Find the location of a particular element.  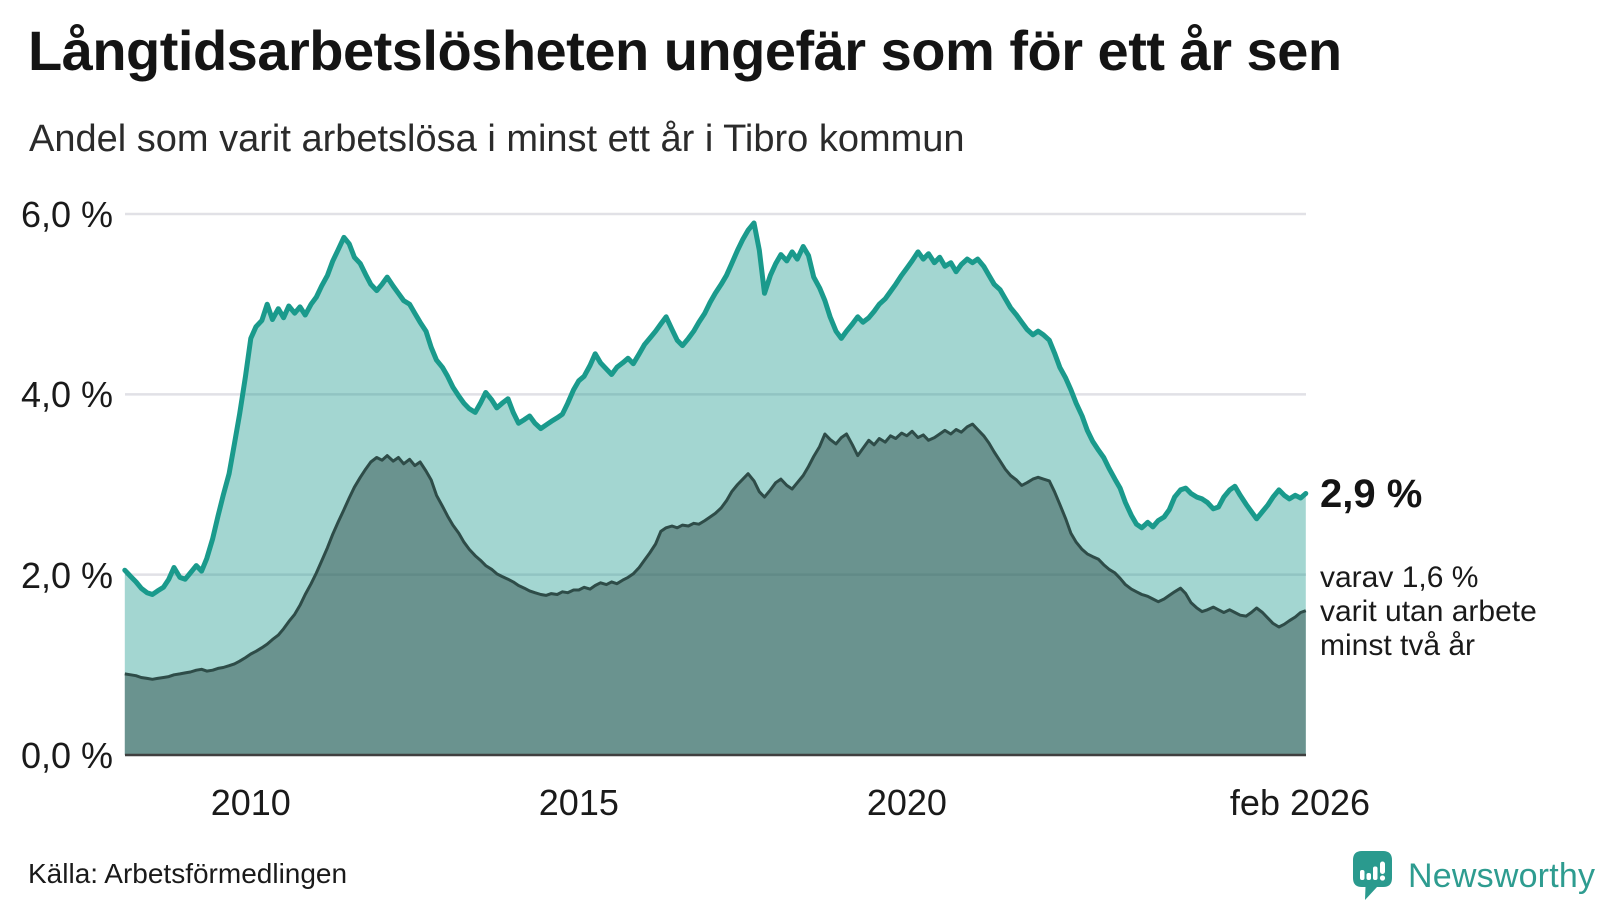

newsworthy-bubble-icon is located at coordinates (1372, 875).